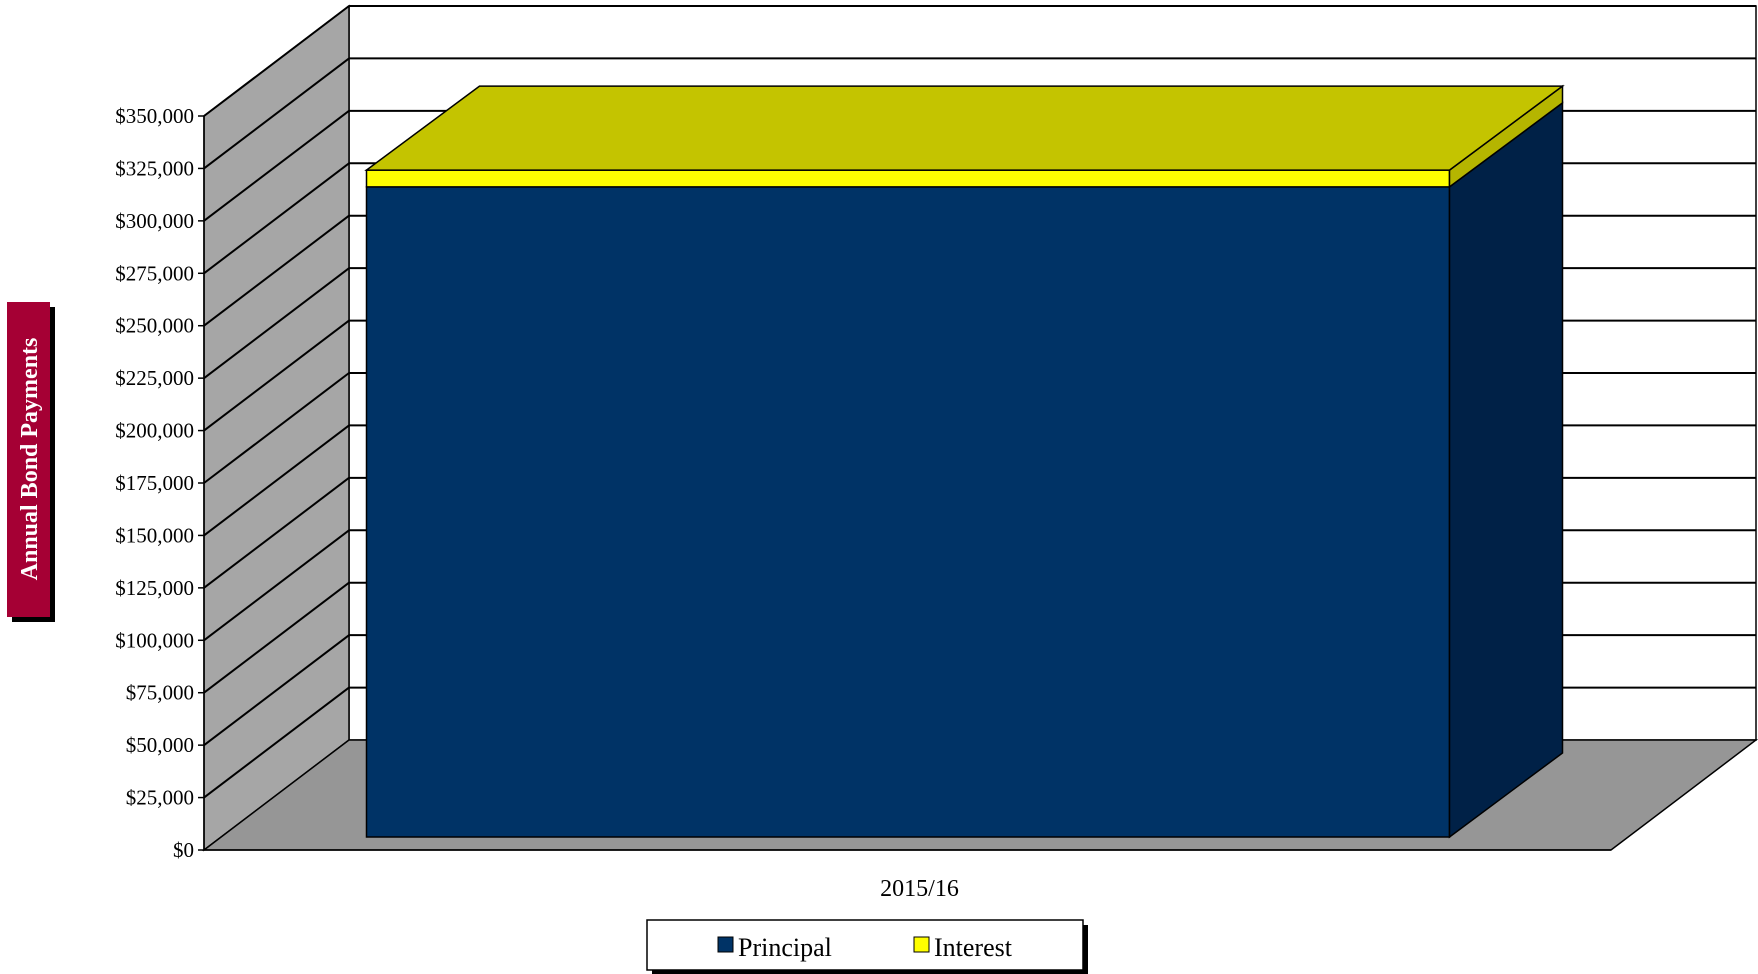 The width and height of the screenshot is (1758, 974). I want to click on bar-front-interest, so click(908, 178).